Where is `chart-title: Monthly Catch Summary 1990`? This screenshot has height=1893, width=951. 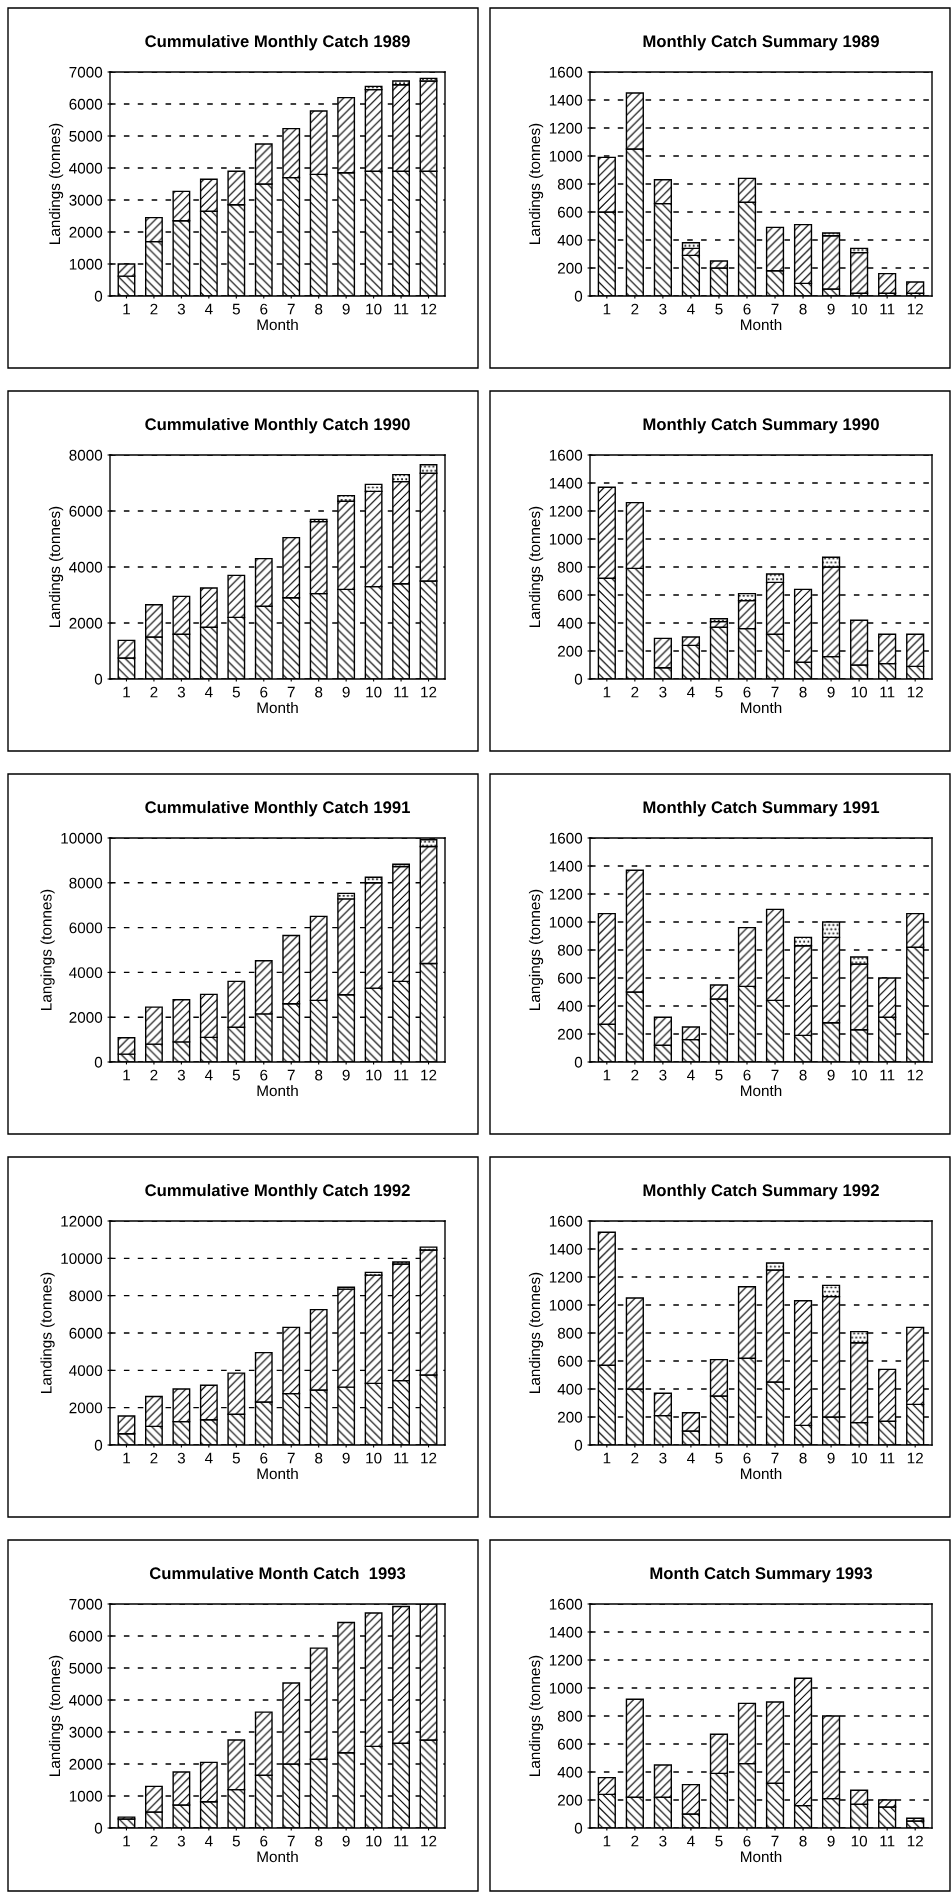 chart-title: Monthly Catch Summary 1990 is located at coordinates (761, 425).